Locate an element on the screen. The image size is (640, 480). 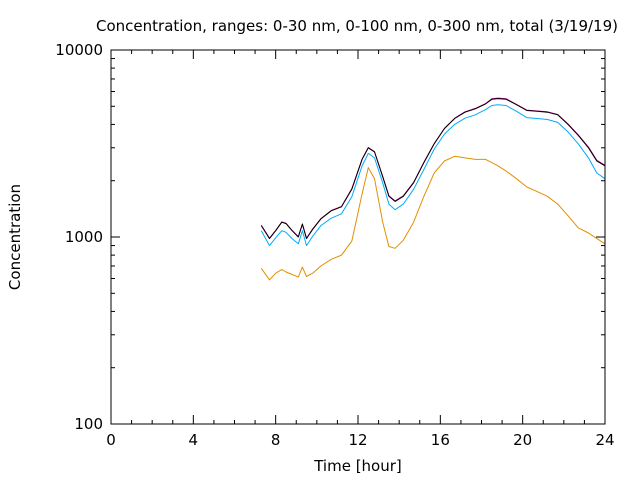
x-axis-label: Time [hour] is located at coordinates (357, 466).